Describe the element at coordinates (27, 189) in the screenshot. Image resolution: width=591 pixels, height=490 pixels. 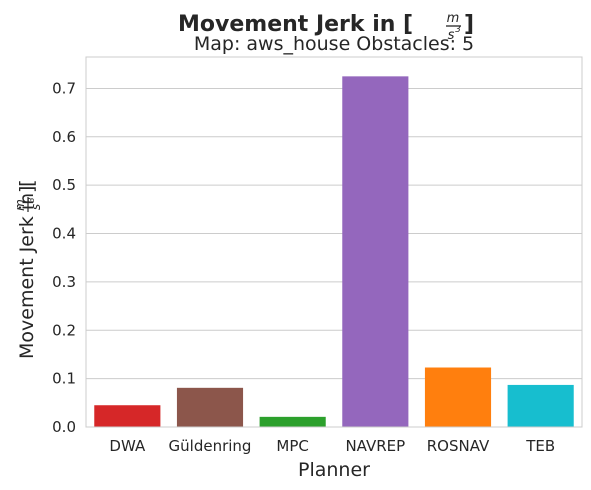
I see `y-axis-label-close: ]` at that location.